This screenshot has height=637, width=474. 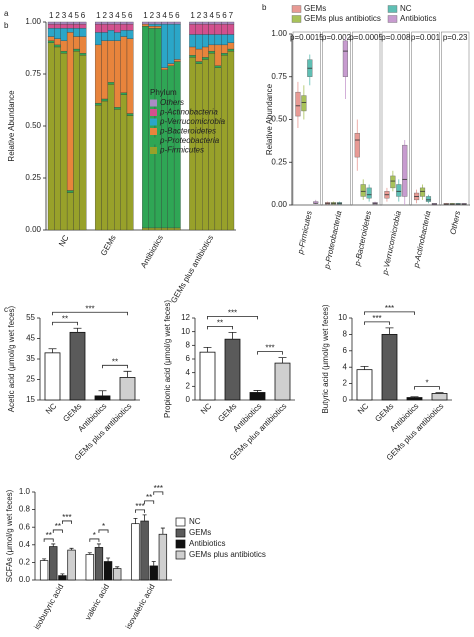 I want to click on facet-frame, so click(x=455, y=118).